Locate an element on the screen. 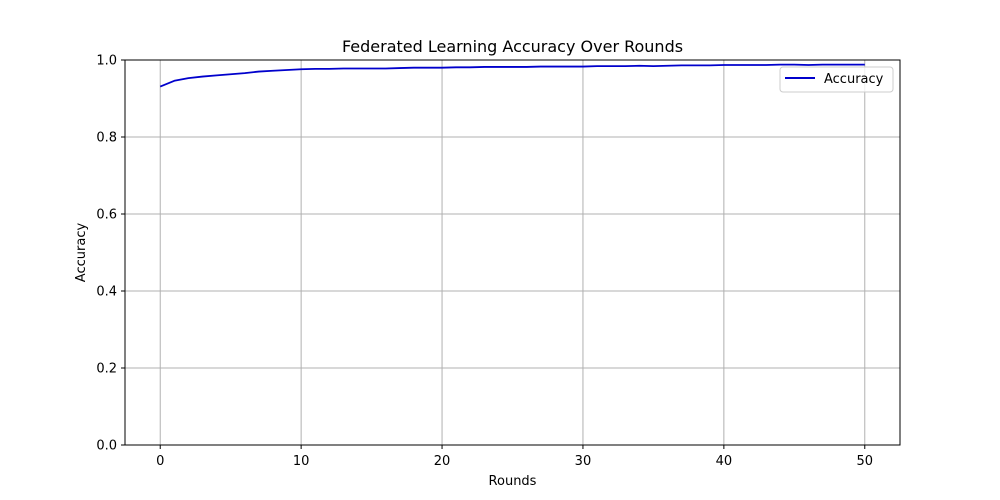 The width and height of the screenshot is (1000, 500). y-axis-label: Accuracy is located at coordinates (81, 253).